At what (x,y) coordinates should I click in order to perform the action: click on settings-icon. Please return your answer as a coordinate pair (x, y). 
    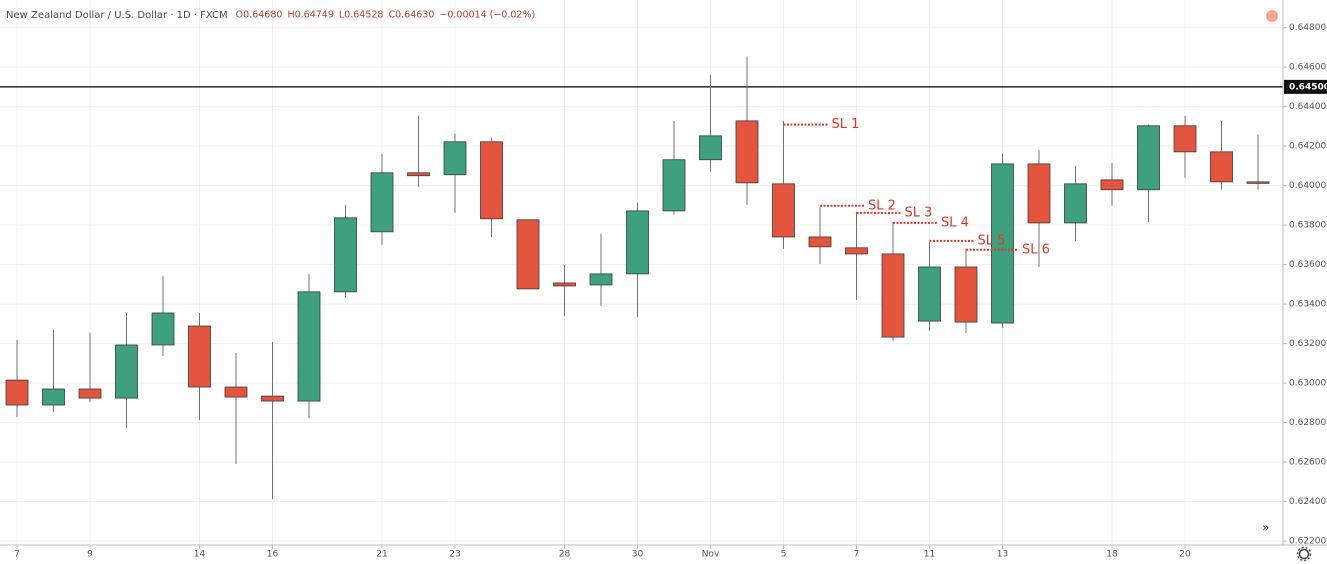
    Looking at the image, I should click on (1304, 554).